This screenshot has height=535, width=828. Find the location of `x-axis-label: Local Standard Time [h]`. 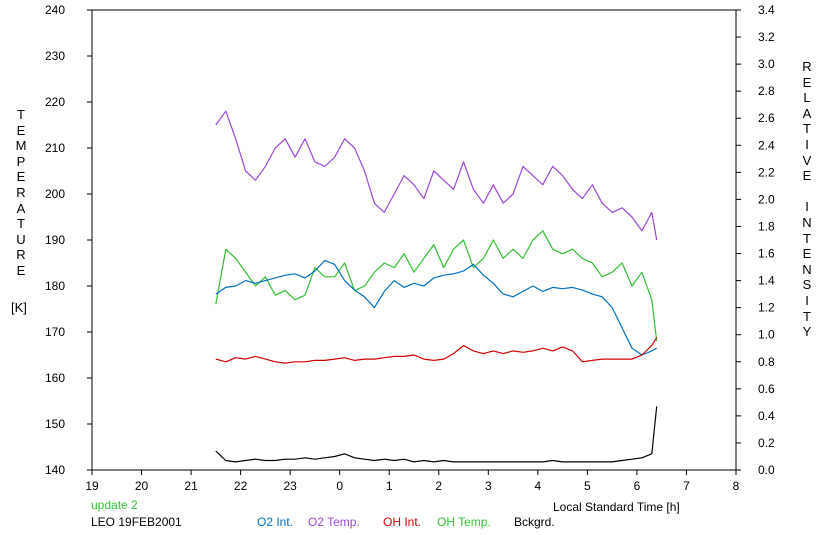

x-axis-label: Local Standard Time [h] is located at coordinates (616, 507).